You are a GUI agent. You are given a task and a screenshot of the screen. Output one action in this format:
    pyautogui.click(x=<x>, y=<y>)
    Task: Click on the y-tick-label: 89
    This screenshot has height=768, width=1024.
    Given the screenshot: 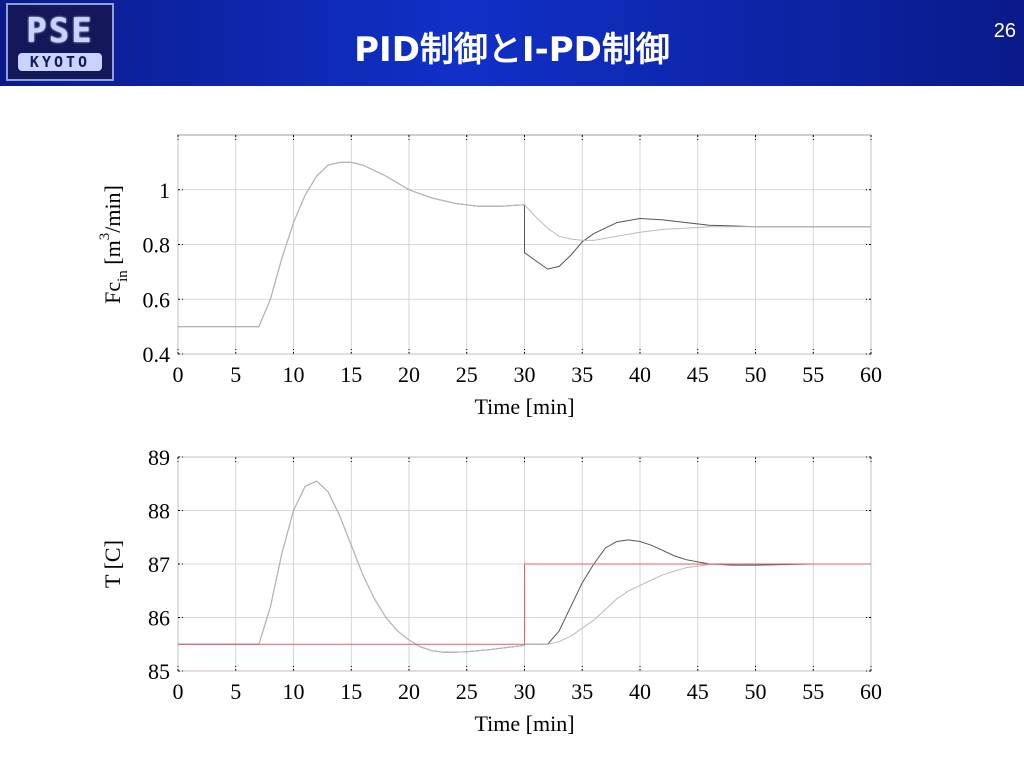 What is the action you would take?
    pyautogui.click(x=159, y=457)
    